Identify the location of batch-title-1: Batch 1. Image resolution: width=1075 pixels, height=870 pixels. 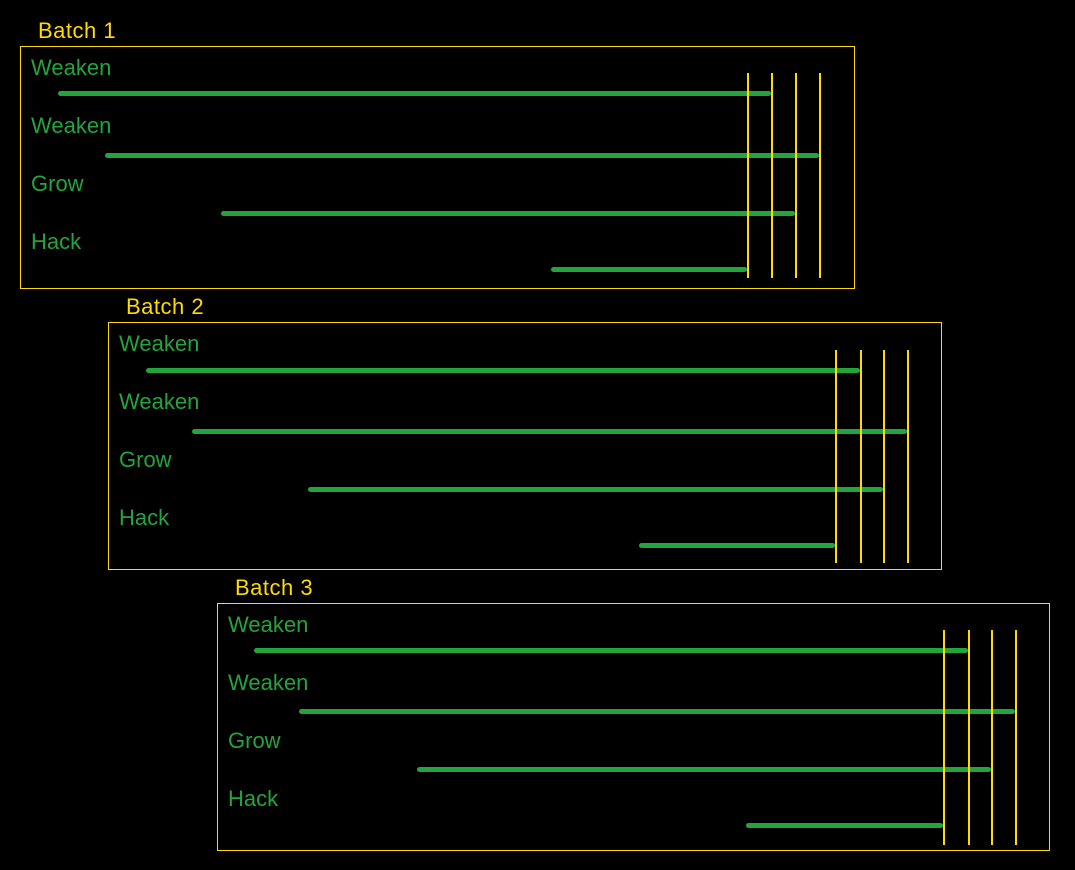
(77, 30).